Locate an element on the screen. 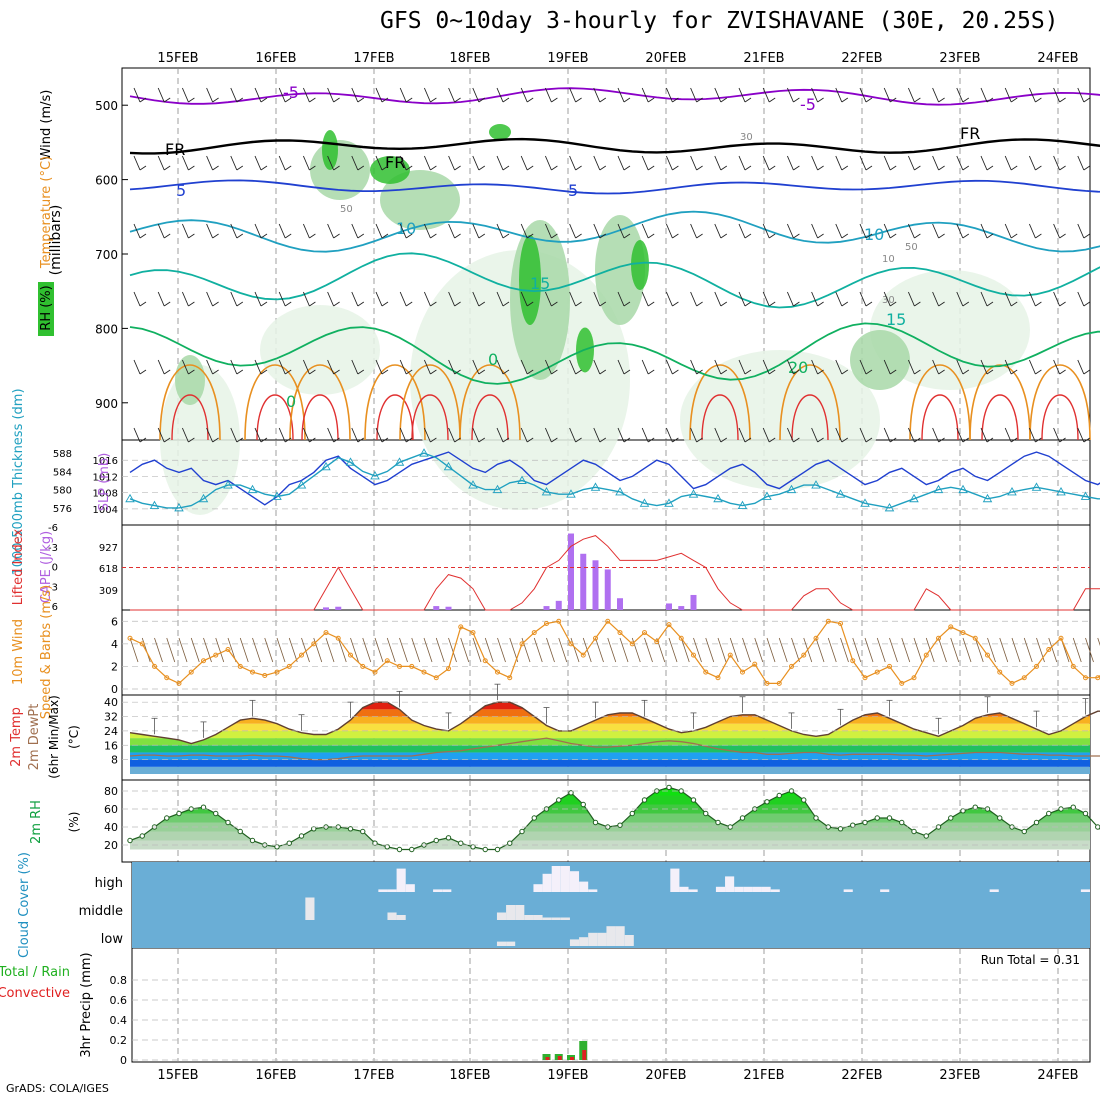  thickness-tick: 588 is located at coordinates (62, 454).